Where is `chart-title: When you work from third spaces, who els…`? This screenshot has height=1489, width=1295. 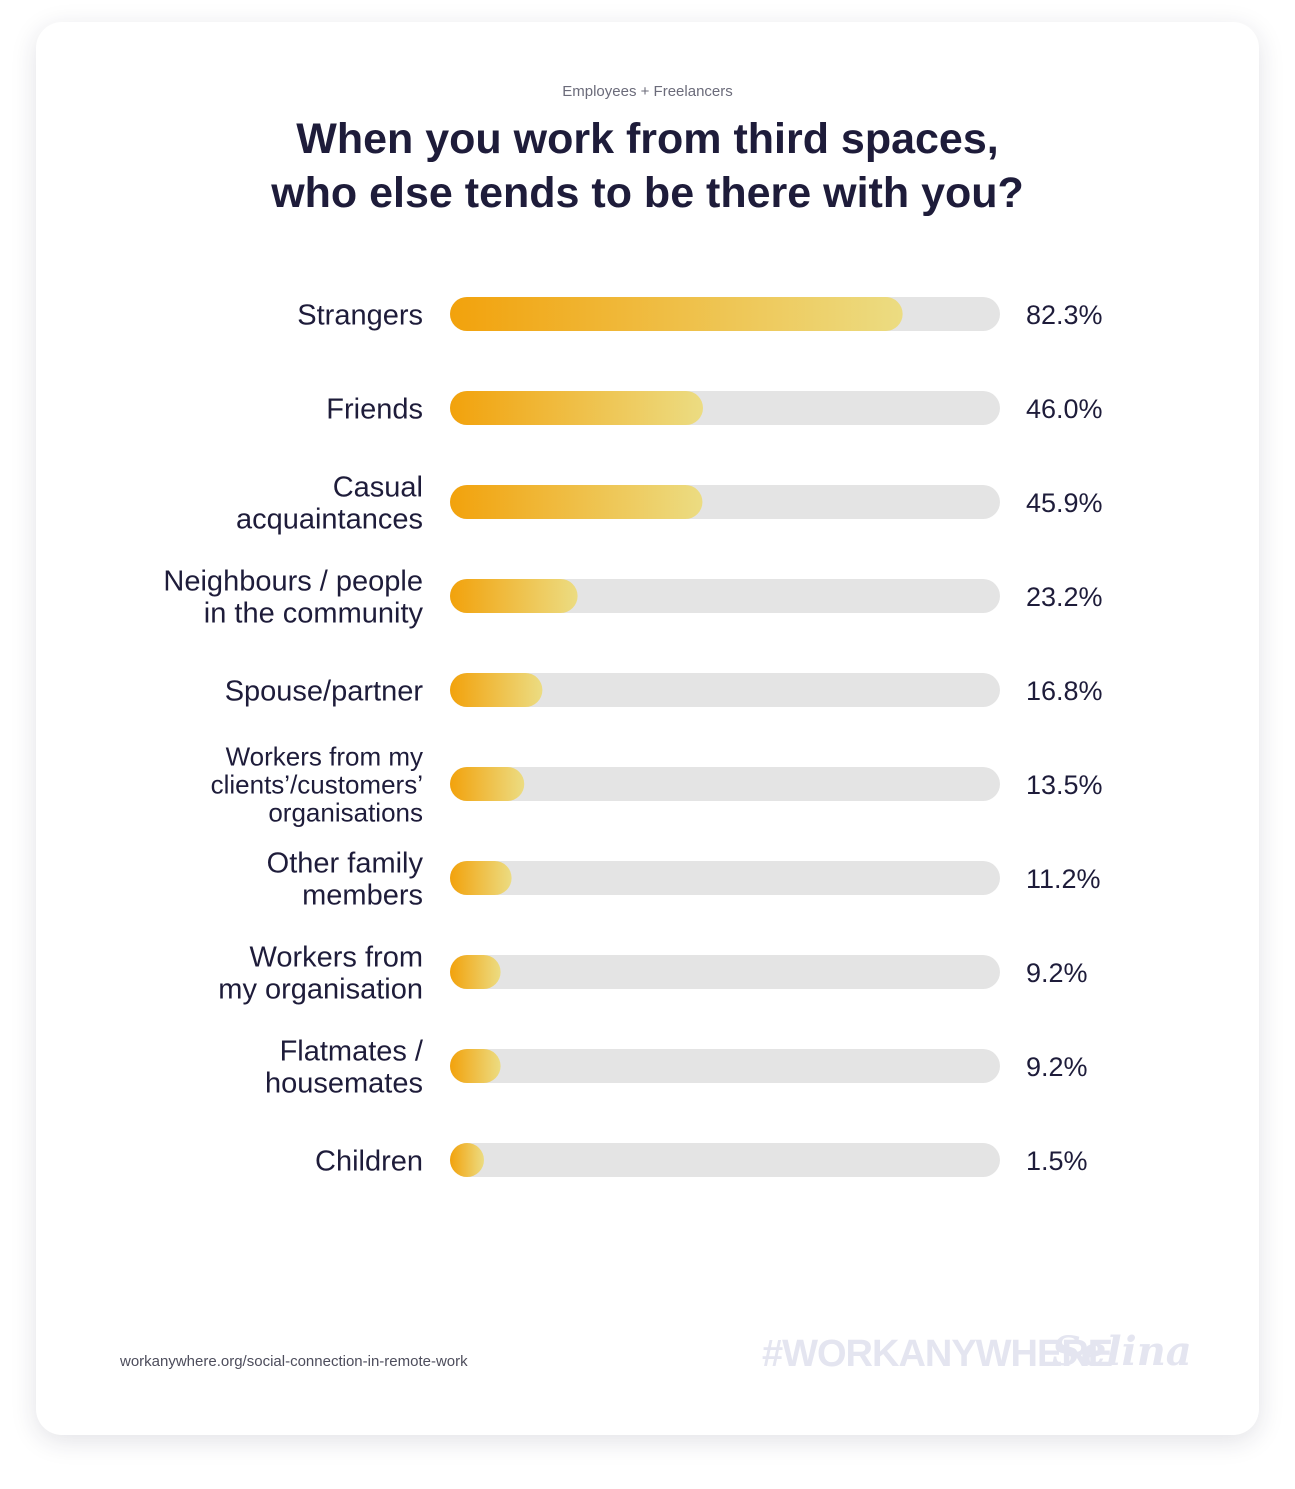 chart-title: When you work from third spaces, who els… is located at coordinates (647, 166).